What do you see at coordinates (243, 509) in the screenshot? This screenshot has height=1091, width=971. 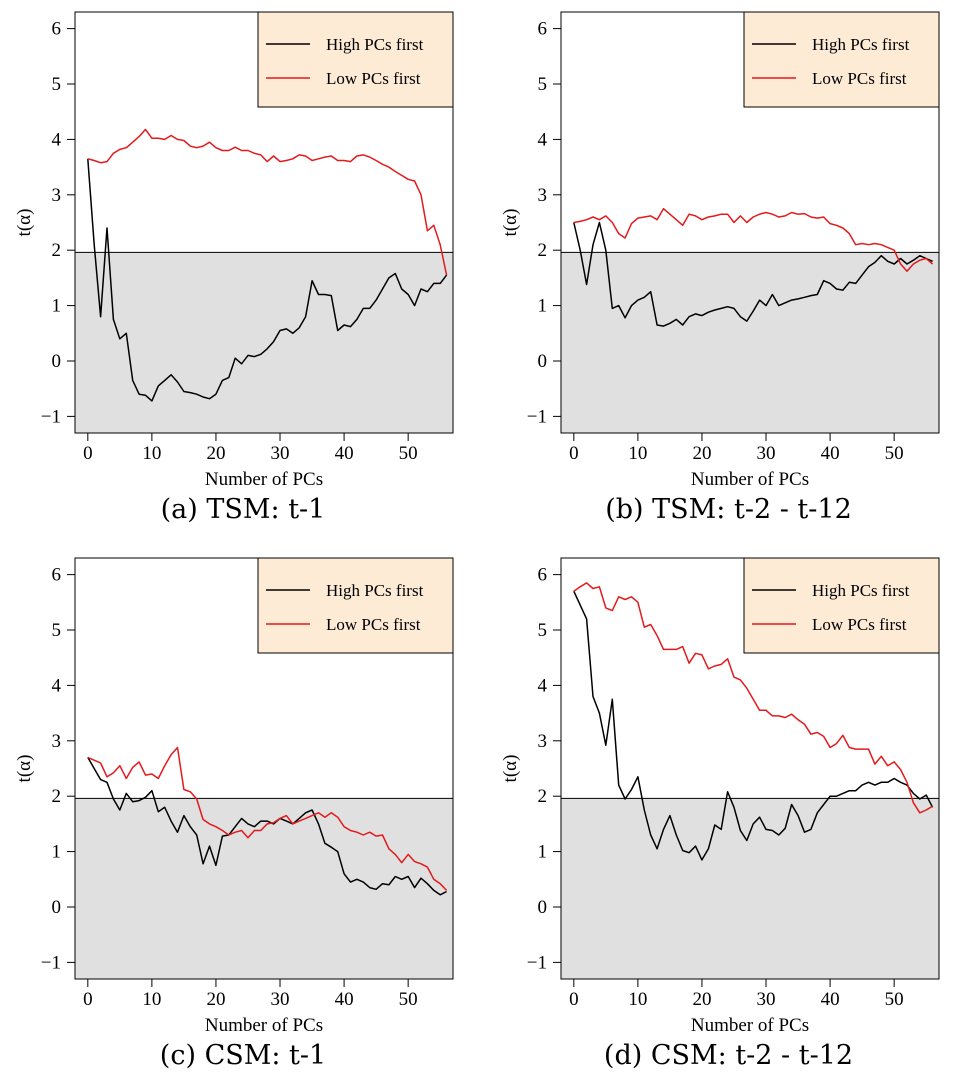 I see `chart-caption: (a) TSM: t-1` at bounding box center [243, 509].